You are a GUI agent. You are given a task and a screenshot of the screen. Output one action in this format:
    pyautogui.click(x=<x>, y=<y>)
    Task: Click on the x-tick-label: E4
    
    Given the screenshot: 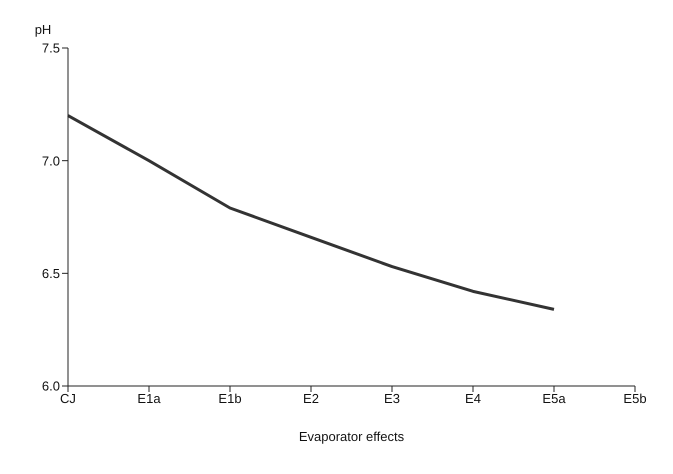 What is the action you would take?
    pyautogui.click(x=473, y=398)
    